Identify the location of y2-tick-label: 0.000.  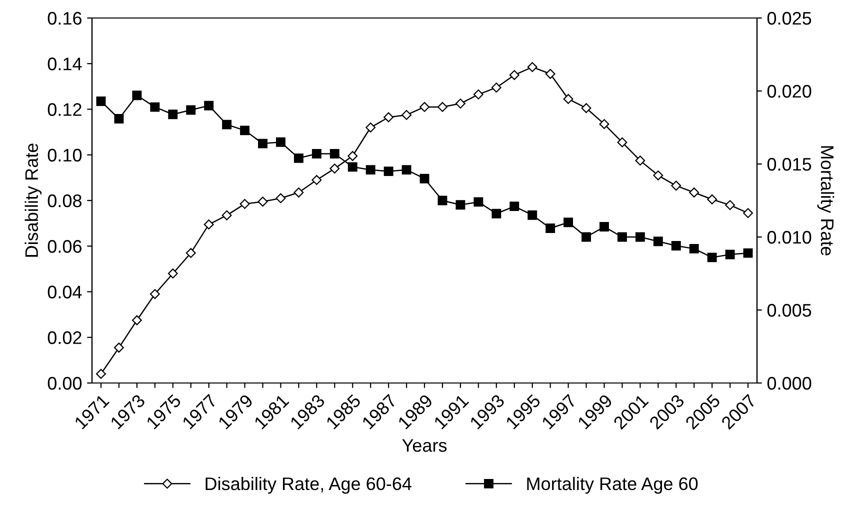
(789, 383).